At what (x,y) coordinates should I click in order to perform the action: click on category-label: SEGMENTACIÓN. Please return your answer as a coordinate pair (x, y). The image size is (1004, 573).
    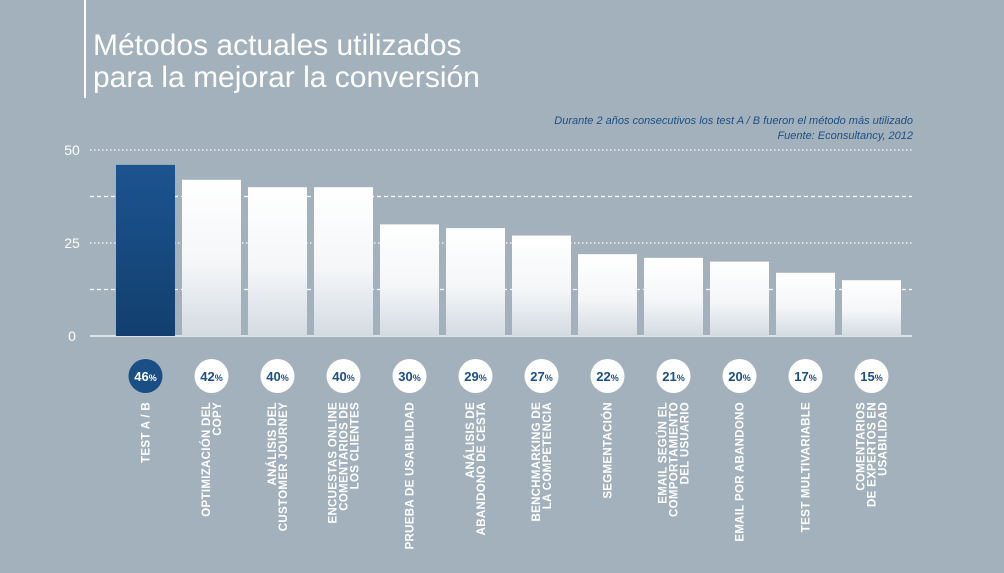
    Looking at the image, I should click on (608, 450).